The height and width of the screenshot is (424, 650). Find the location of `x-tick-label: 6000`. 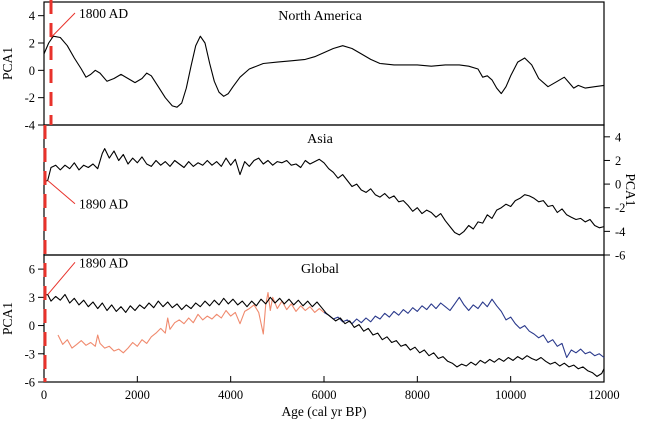

x-tick-label: 6000 is located at coordinates (324, 395).